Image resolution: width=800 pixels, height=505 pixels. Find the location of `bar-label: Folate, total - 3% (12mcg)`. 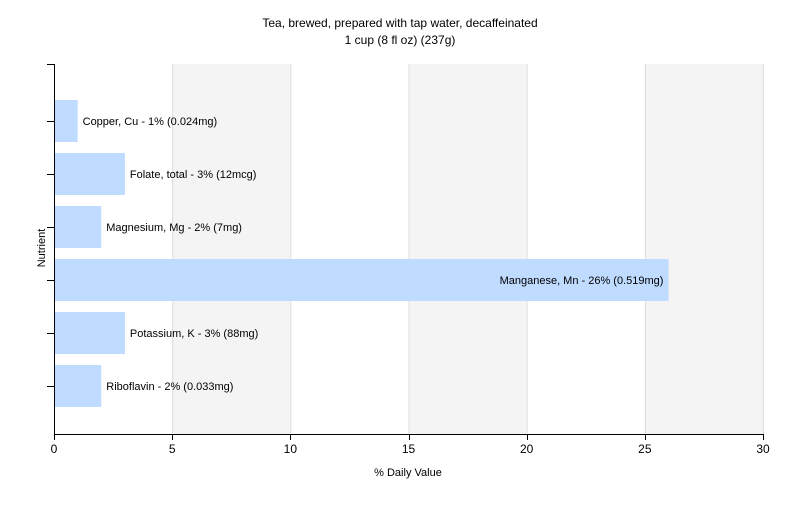

bar-label: Folate, total - 3% (12mcg) is located at coordinates (193, 175).